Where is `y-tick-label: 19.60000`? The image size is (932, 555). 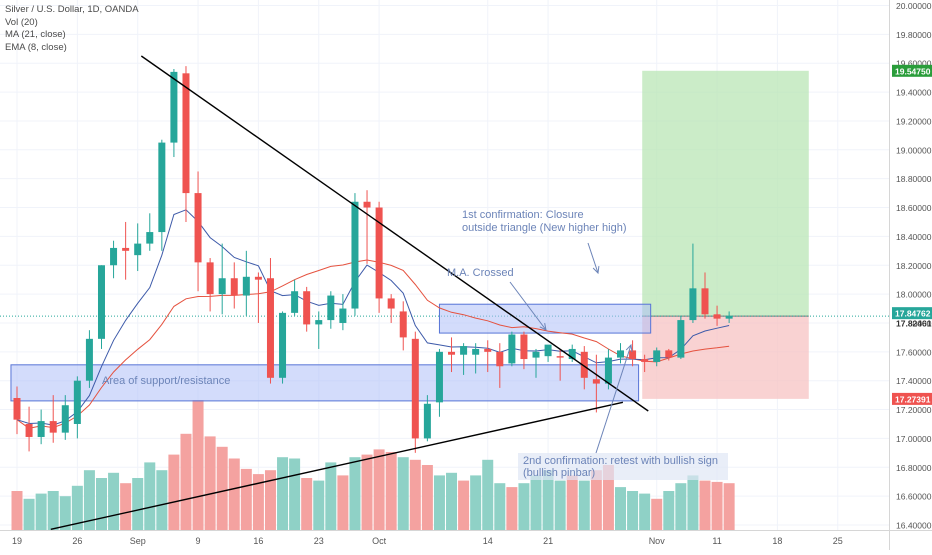
y-tick-label: 19.60000 is located at coordinates (914, 64).